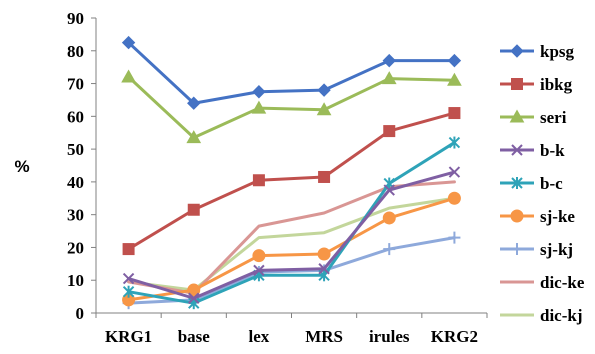  What do you see at coordinates (537, 216) in the screenshot?
I see `legend-entry-sj-ke: sj-ke` at bounding box center [537, 216].